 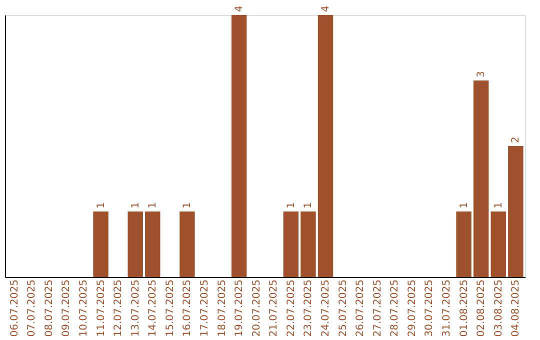 What do you see at coordinates (447, 308) in the screenshot?
I see `x-tick-label: 31.07.2025` at bounding box center [447, 308].